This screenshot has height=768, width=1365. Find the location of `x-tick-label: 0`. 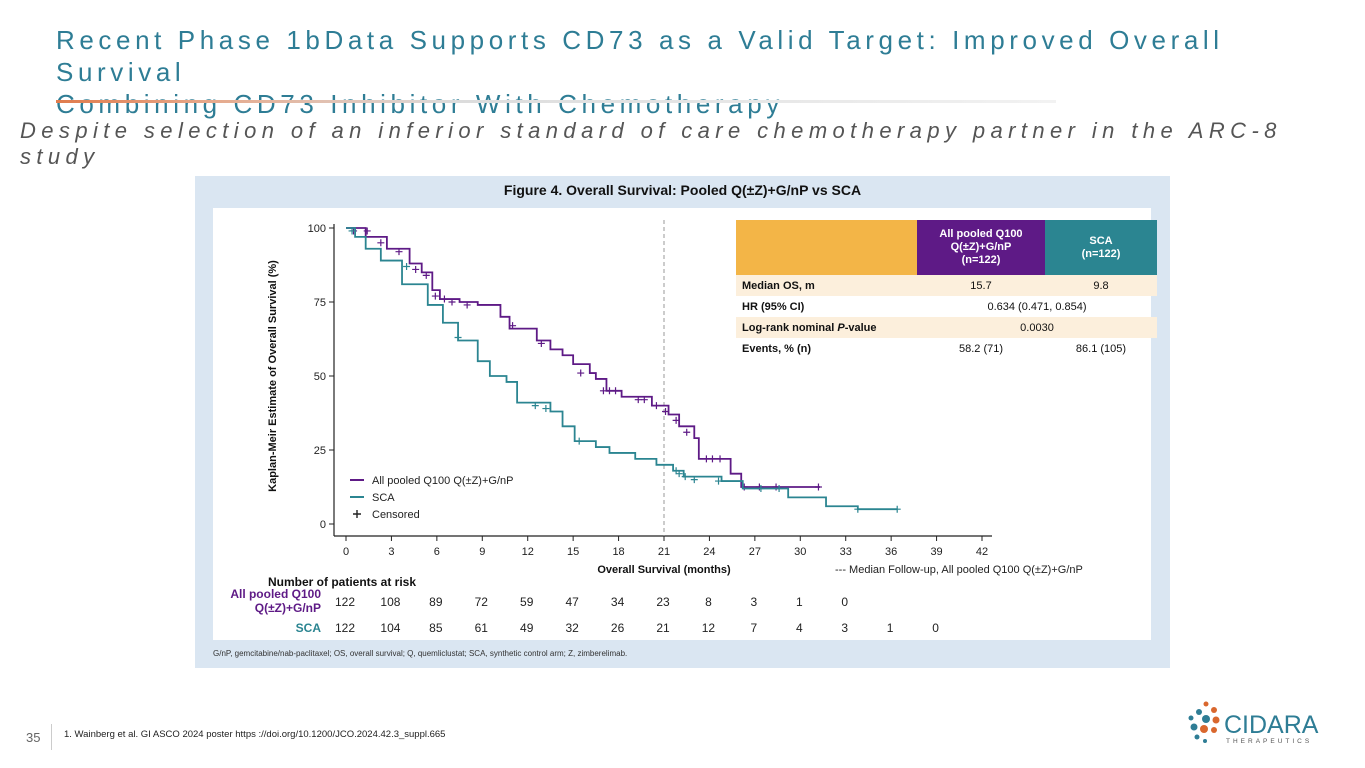

x-tick-label: 0 is located at coordinates (346, 552).